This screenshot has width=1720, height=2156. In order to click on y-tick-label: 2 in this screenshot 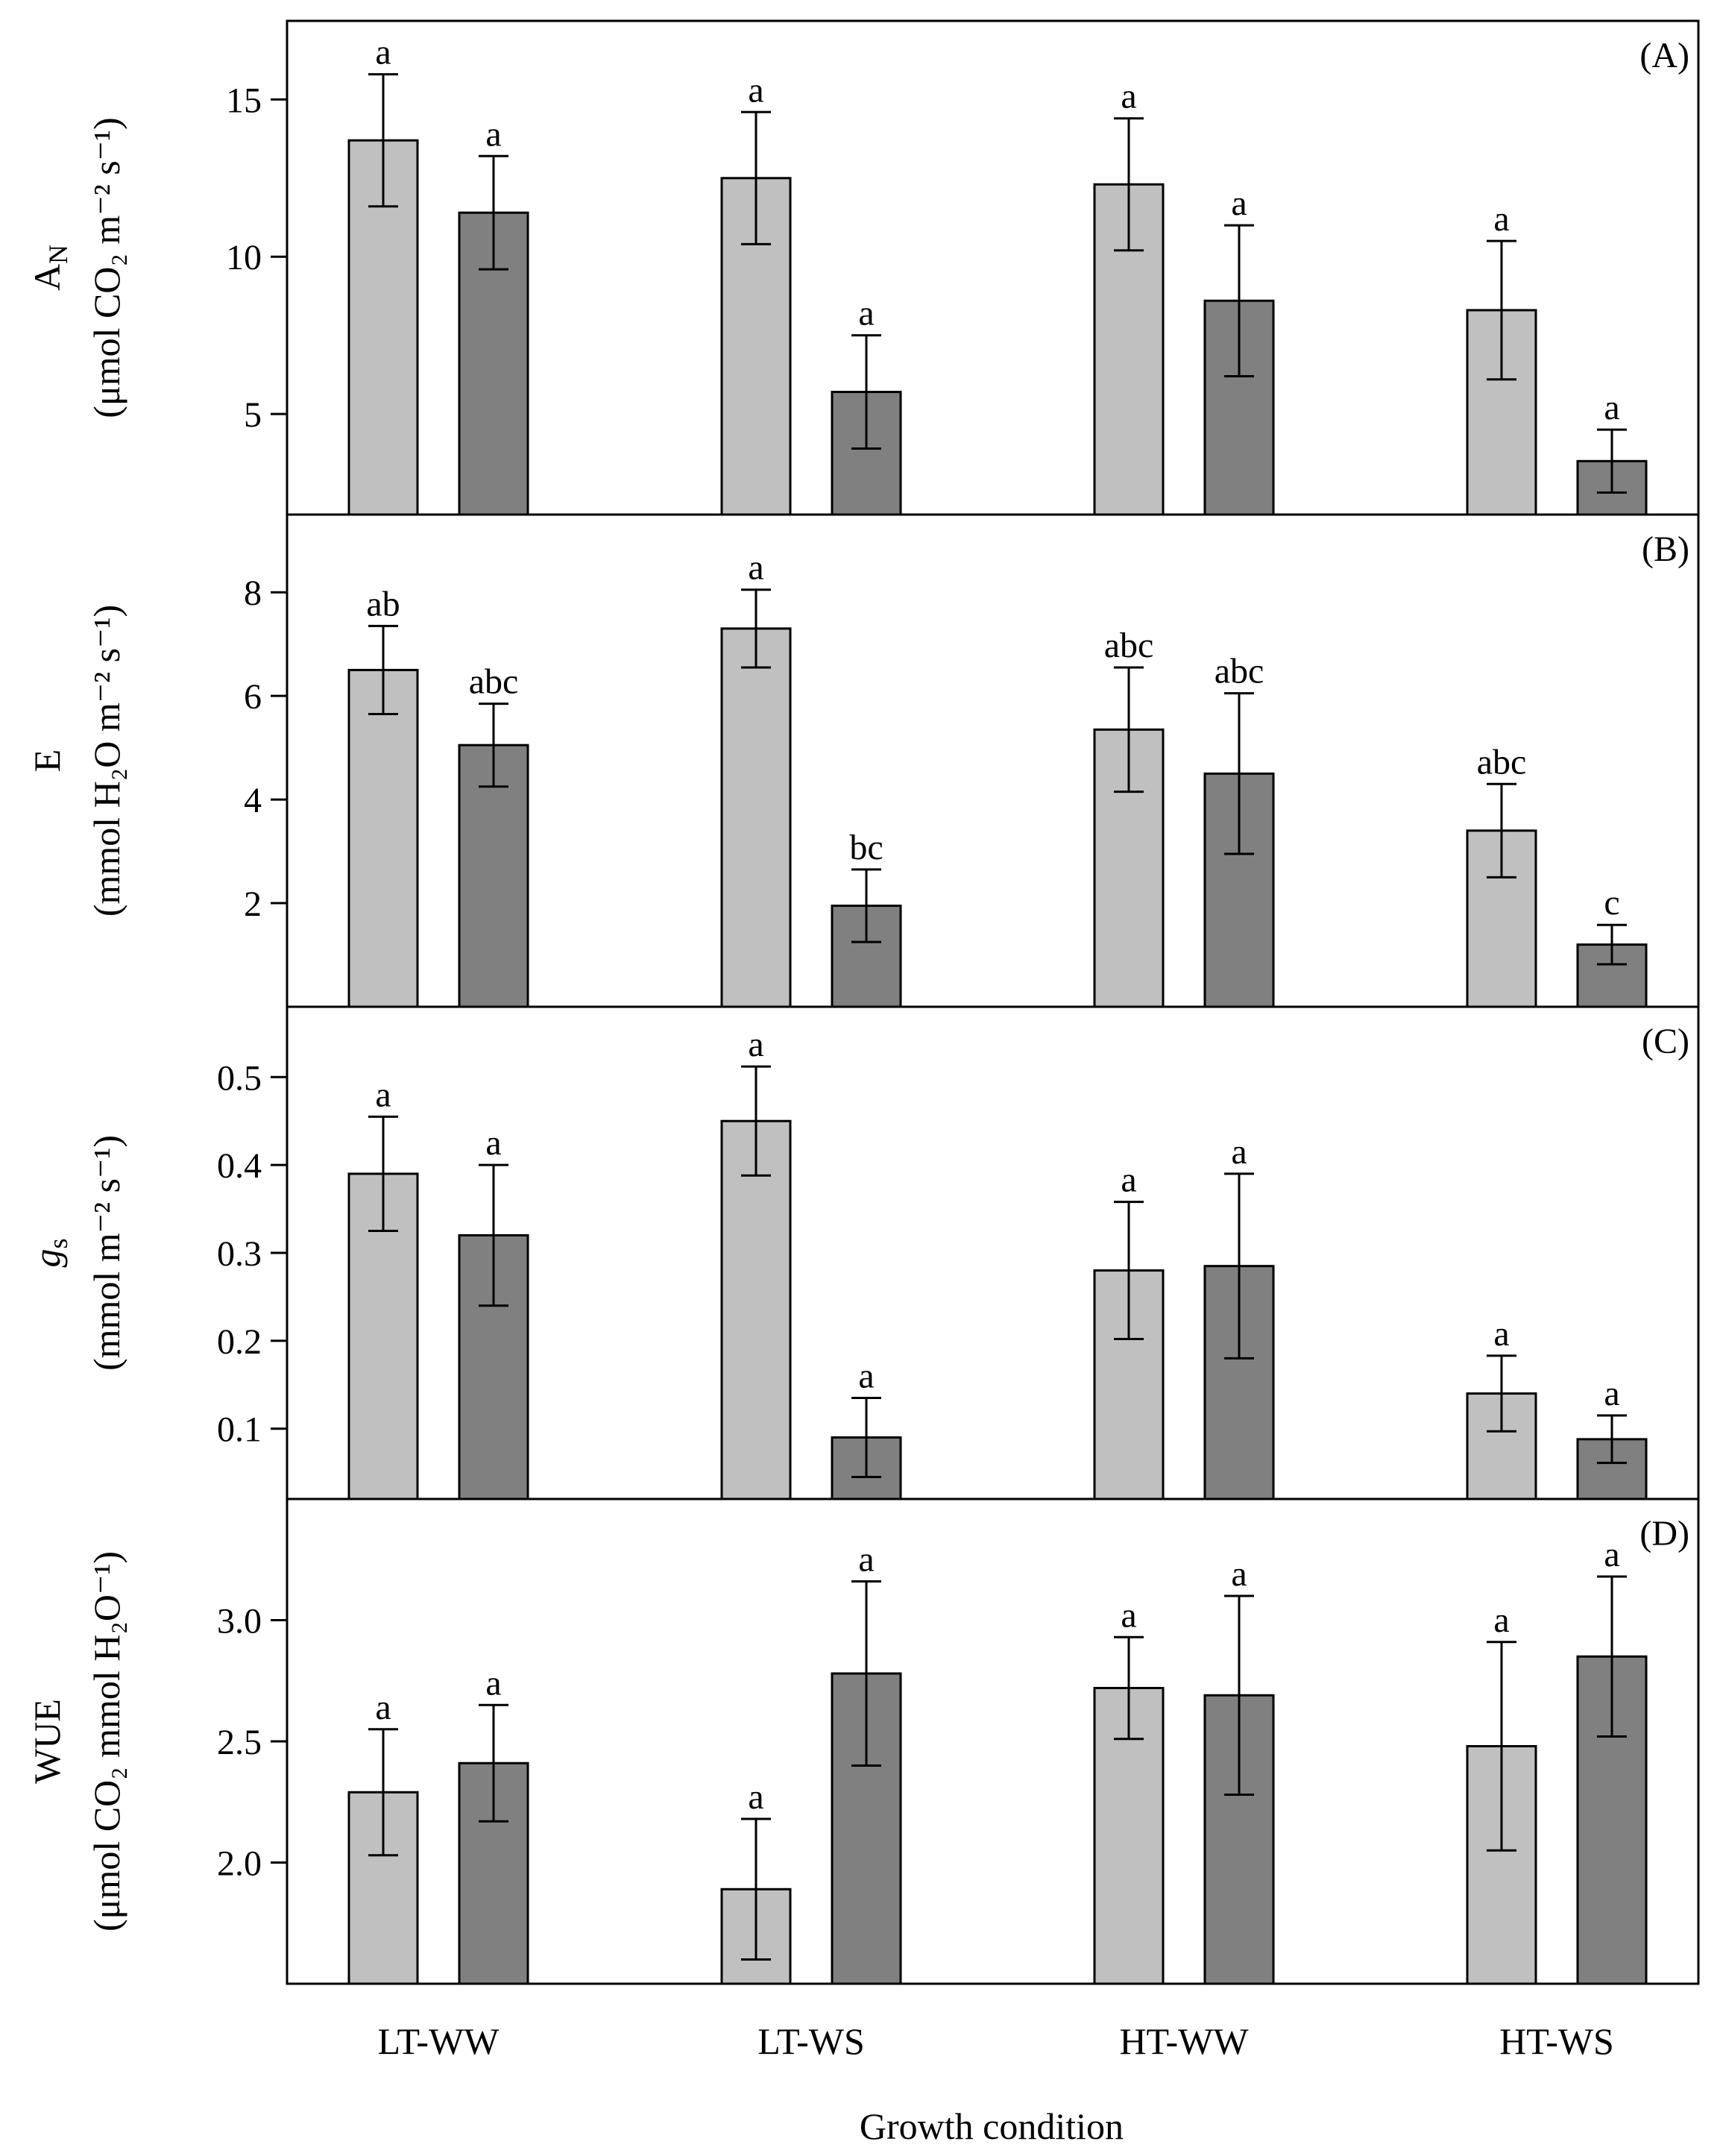, I will do `click(253, 904)`.